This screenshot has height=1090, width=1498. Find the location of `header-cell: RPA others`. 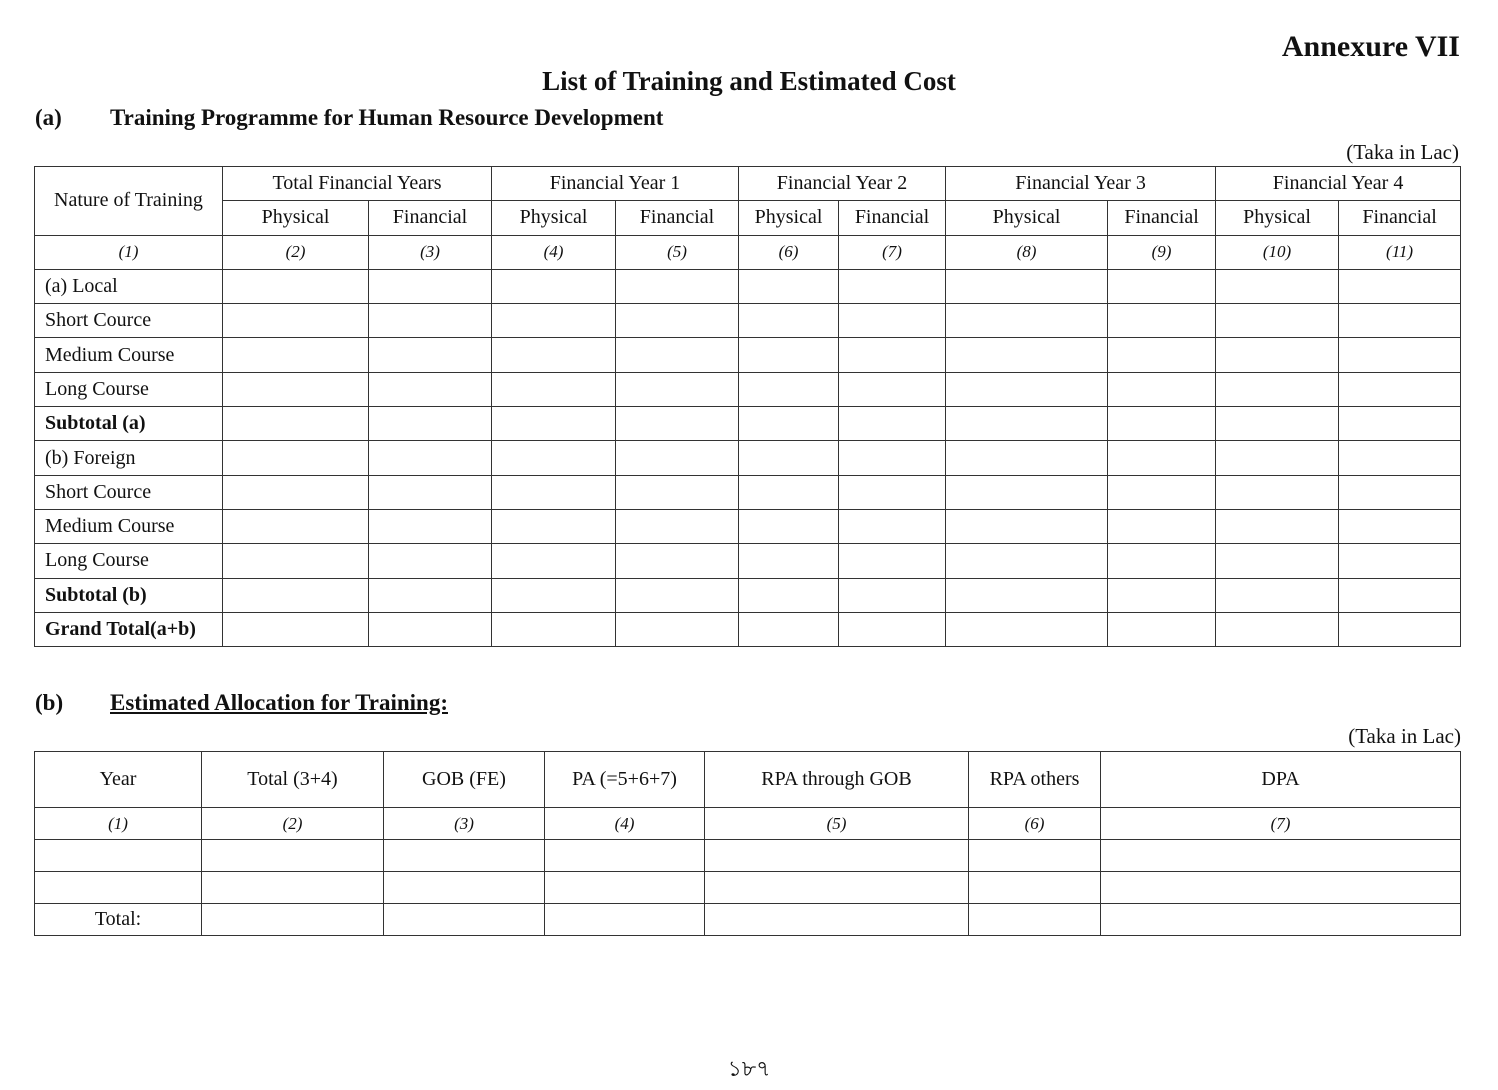

header-cell: RPA others is located at coordinates (1034, 779).